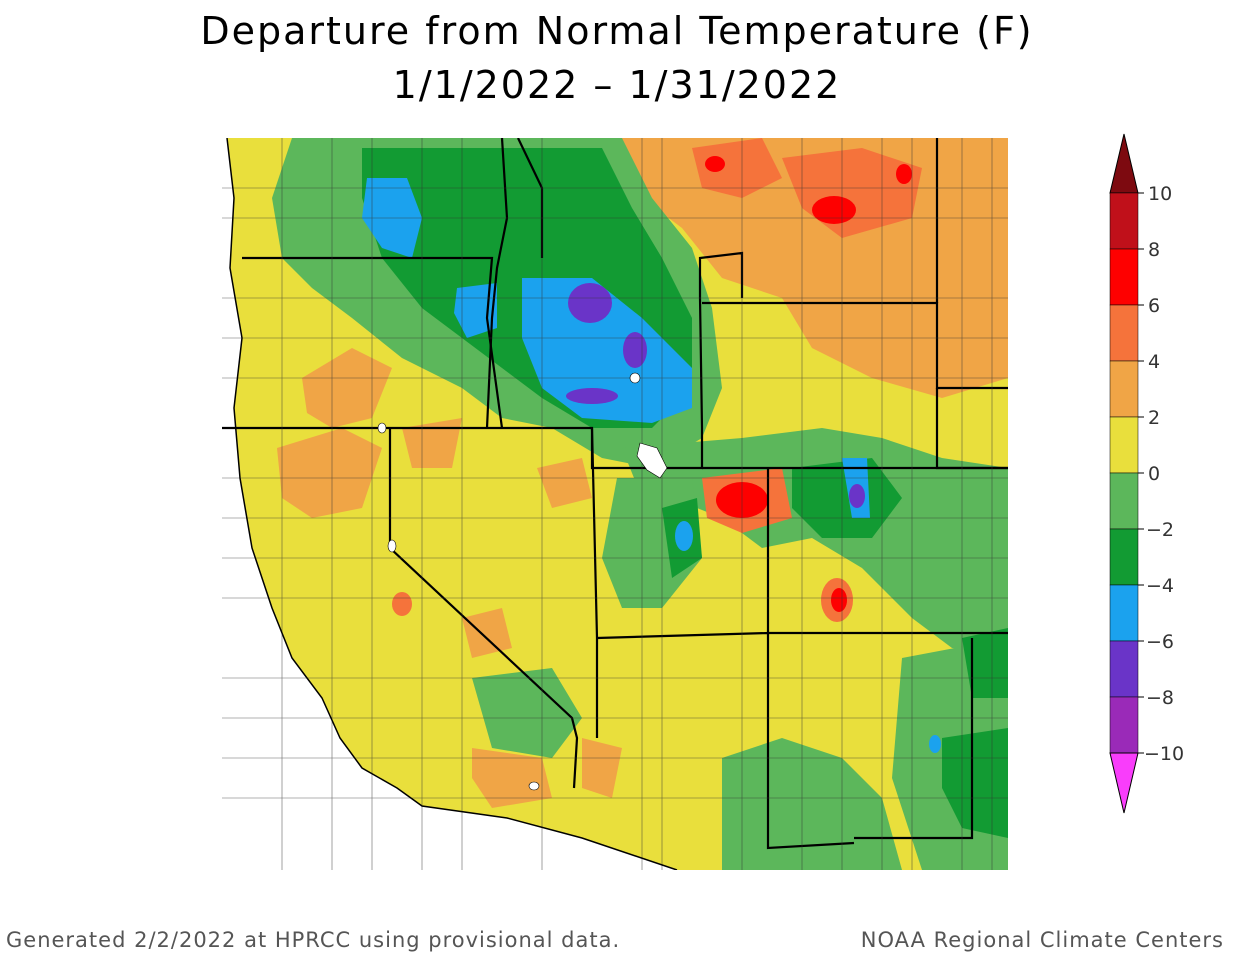  I want to click on region-6-to-8-montana-north, so click(715, 164).